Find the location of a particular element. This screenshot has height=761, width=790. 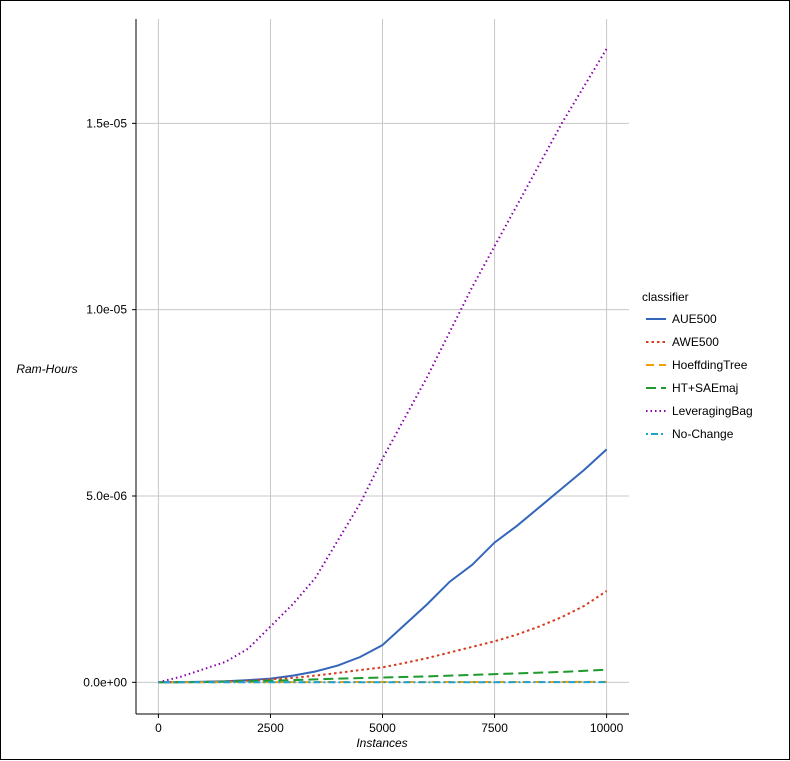

x-tick-label: 7500 is located at coordinates (494, 728).